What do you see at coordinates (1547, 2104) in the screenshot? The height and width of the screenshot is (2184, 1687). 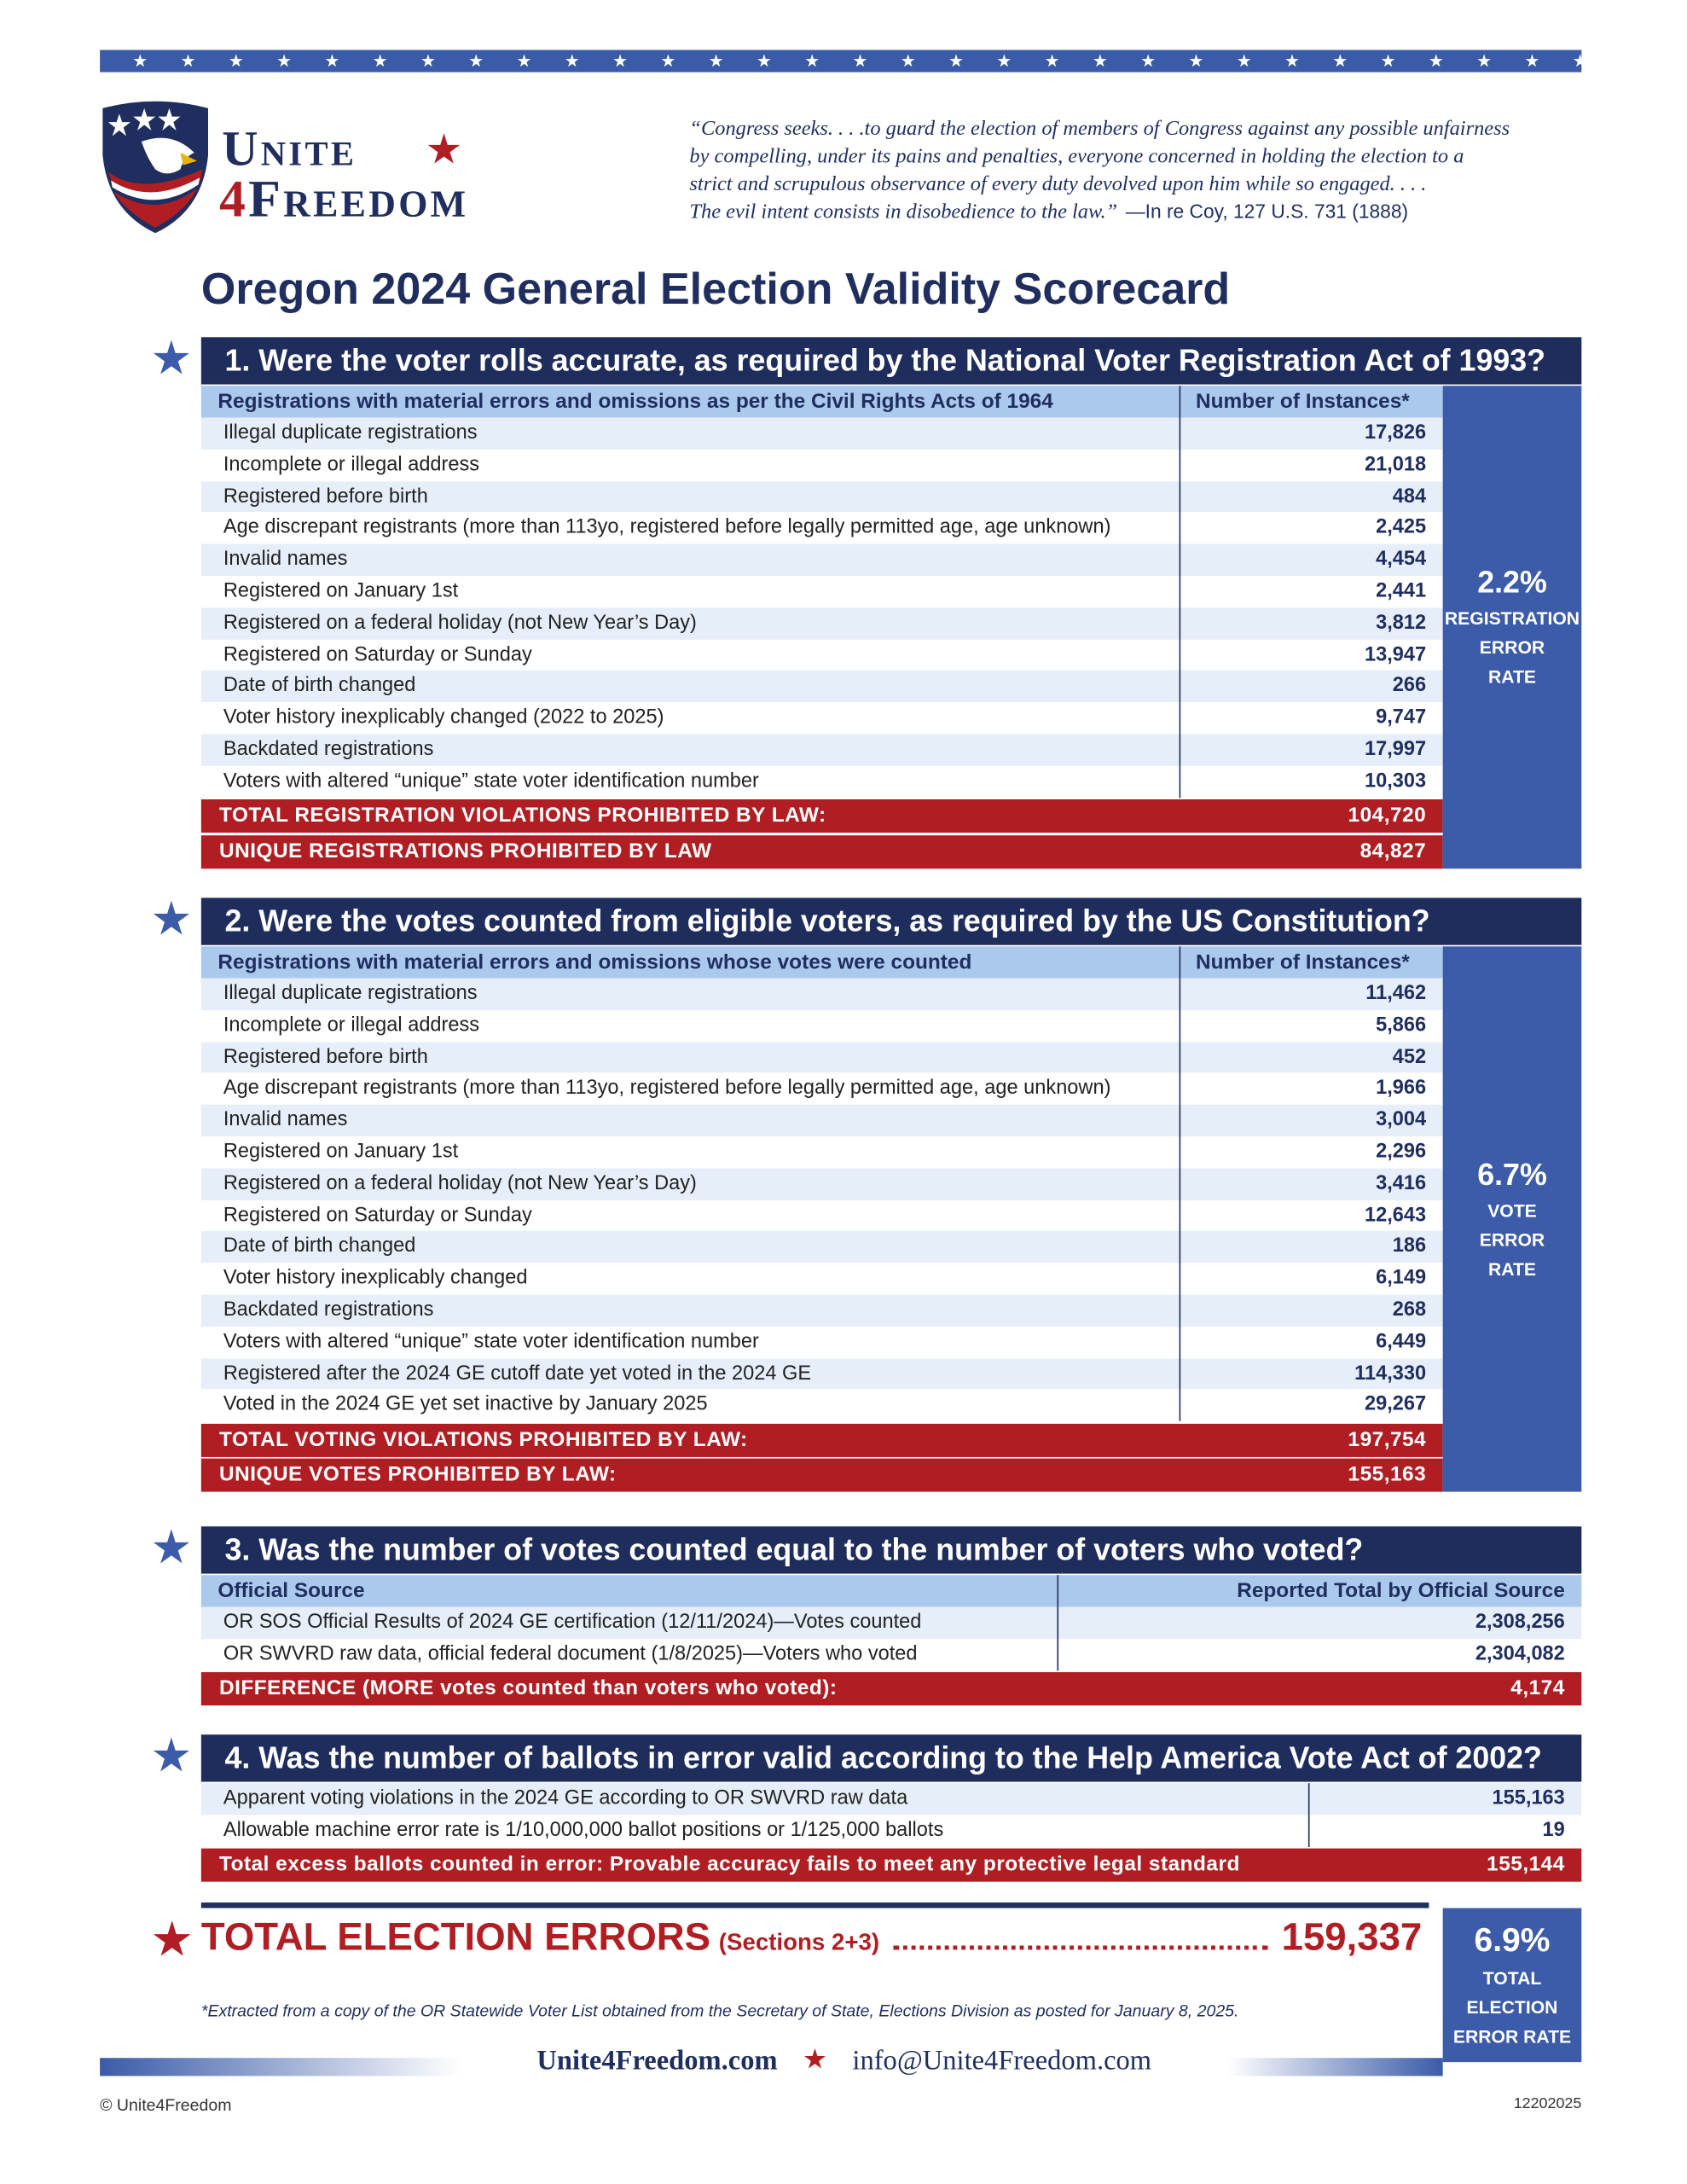 I see `doc-code: 12202025` at bounding box center [1547, 2104].